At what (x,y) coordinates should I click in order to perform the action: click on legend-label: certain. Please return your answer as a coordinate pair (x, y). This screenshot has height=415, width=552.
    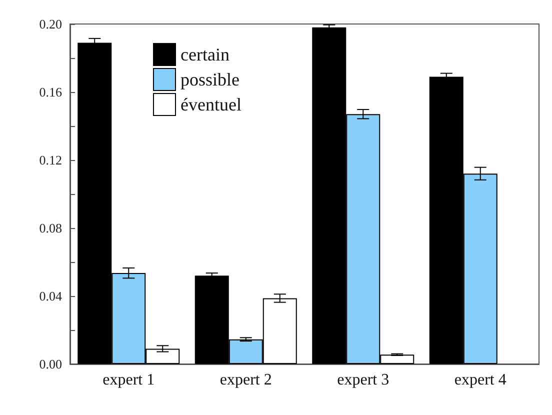
    Looking at the image, I should click on (205, 54).